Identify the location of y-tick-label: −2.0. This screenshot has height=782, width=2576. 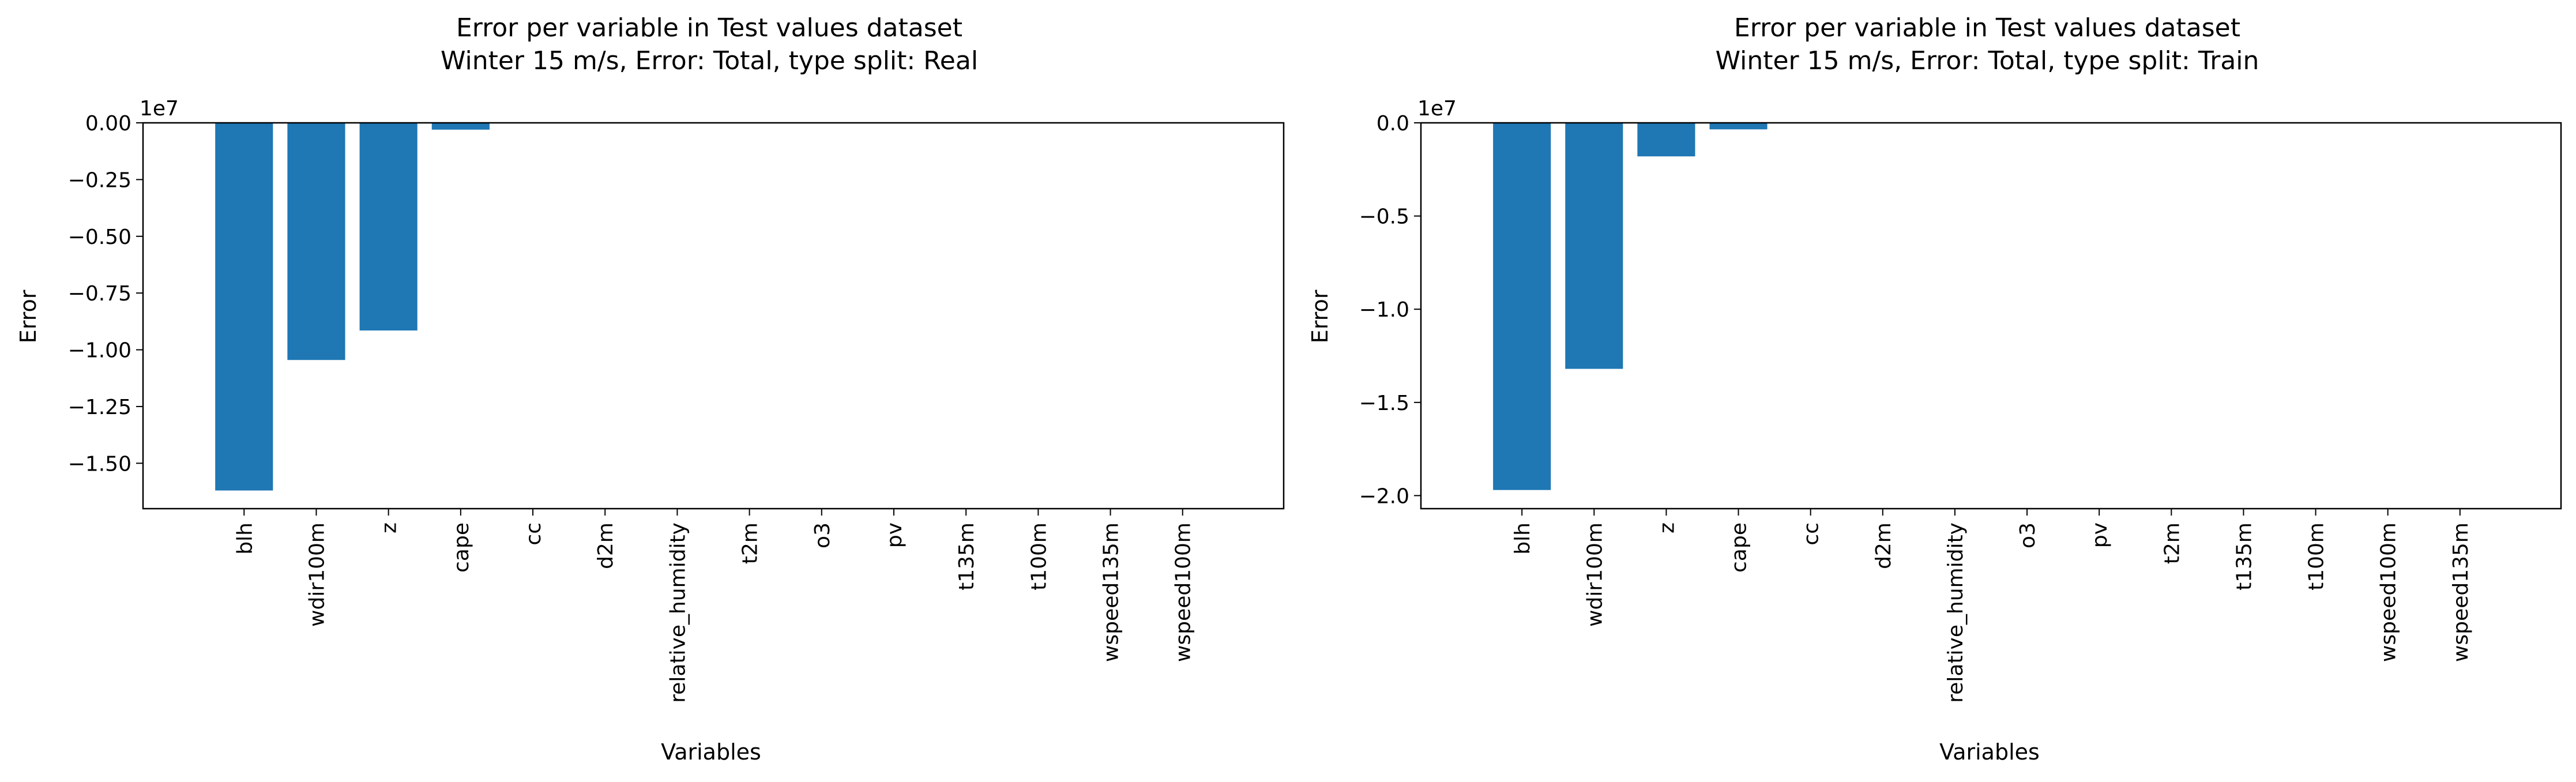
(1384, 496).